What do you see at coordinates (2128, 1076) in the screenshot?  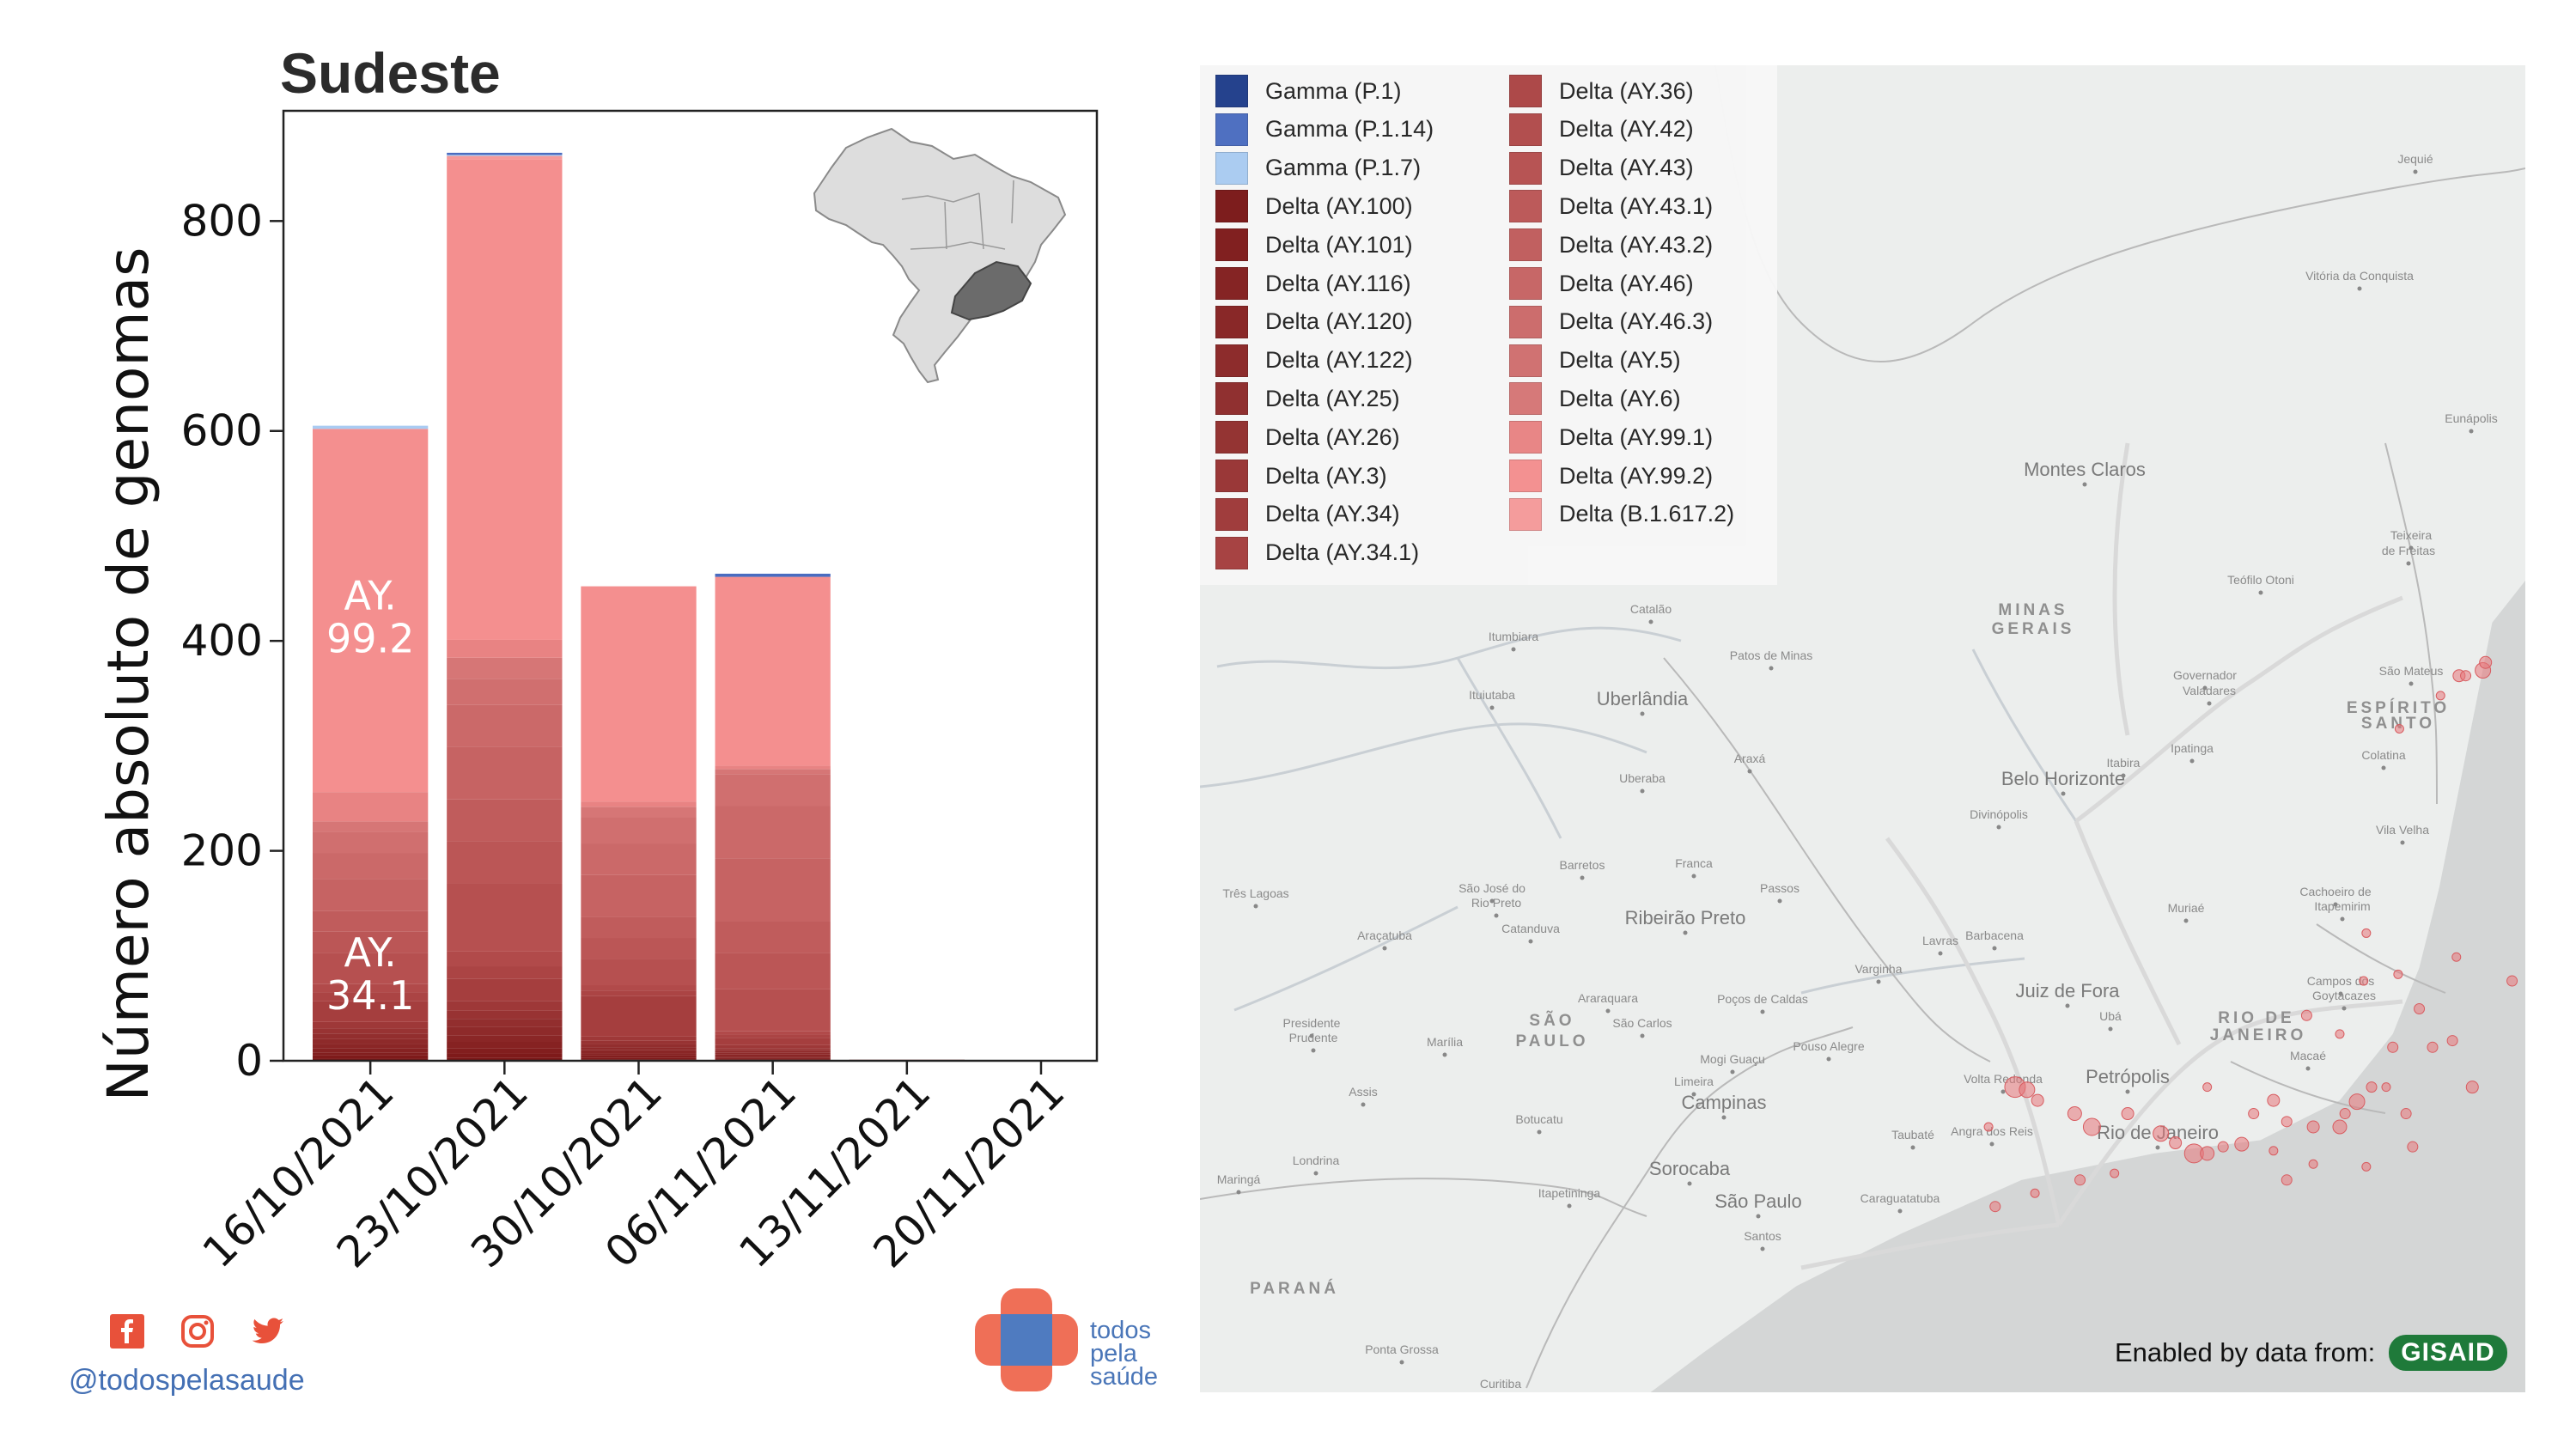 I see `city-label: Petrópolis` at bounding box center [2128, 1076].